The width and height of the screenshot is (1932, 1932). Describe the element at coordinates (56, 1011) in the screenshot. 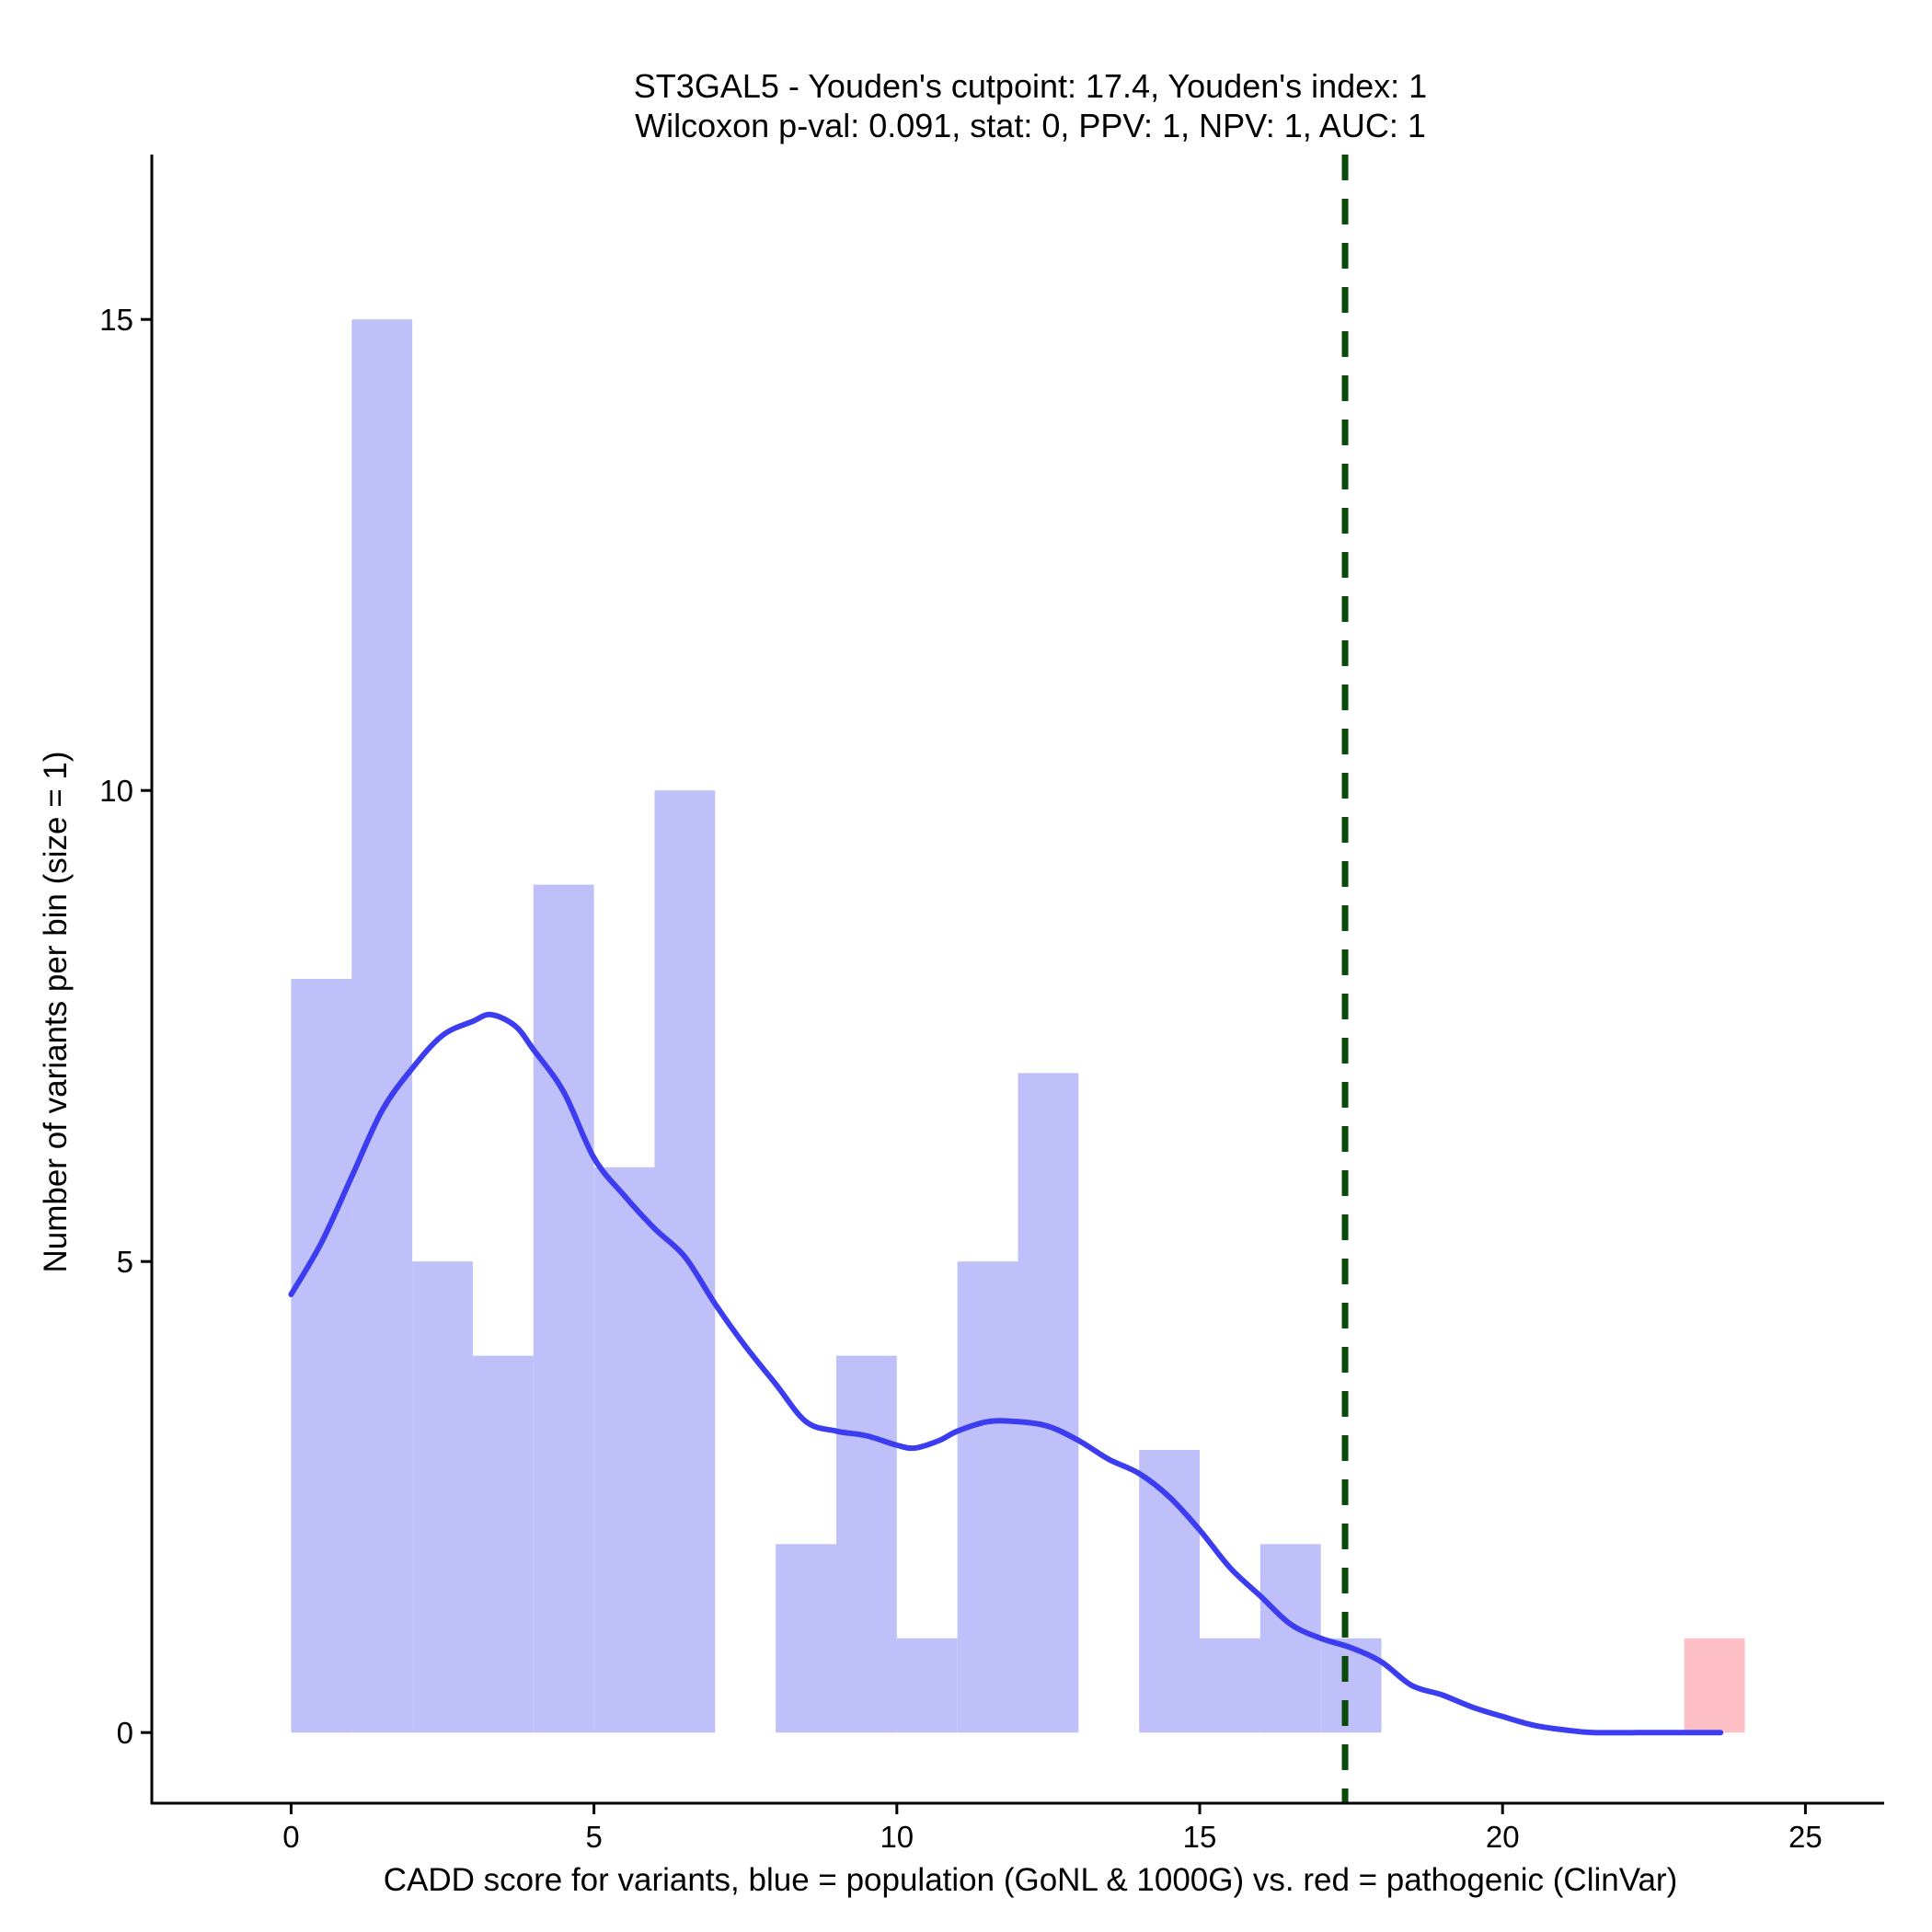

I see `y-axis-label: Number of variants per bin (size = 1)` at that location.